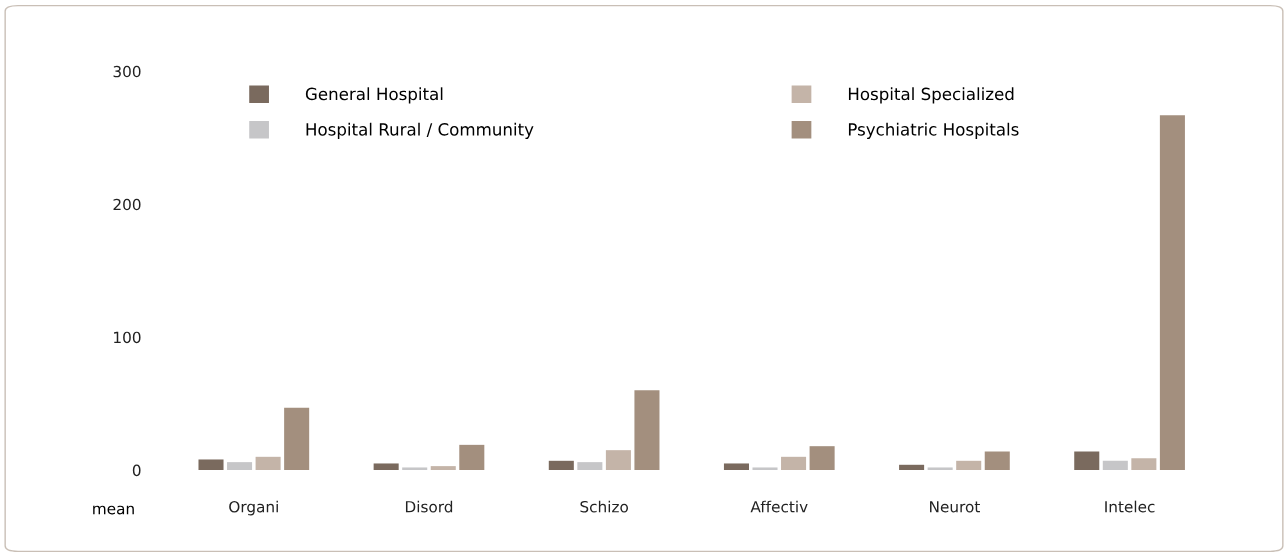 The width and height of the screenshot is (1288, 557). I want to click on legend-label: Psychiatric Hospitals, so click(933, 130).